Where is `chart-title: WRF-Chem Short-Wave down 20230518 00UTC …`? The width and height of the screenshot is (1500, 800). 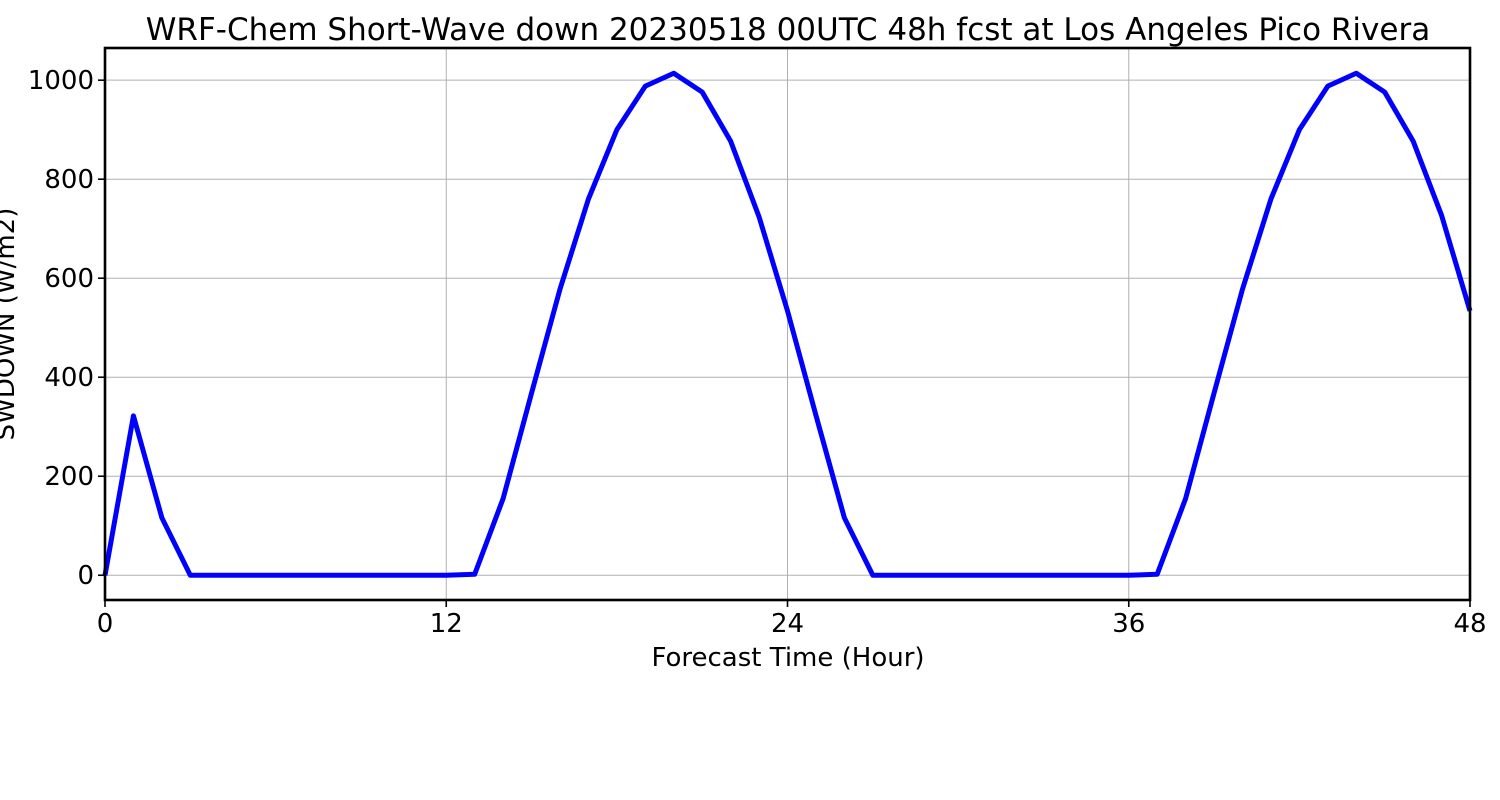 chart-title: WRF-Chem Short-Wave down 20230518 00UTC … is located at coordinates (788, 30).